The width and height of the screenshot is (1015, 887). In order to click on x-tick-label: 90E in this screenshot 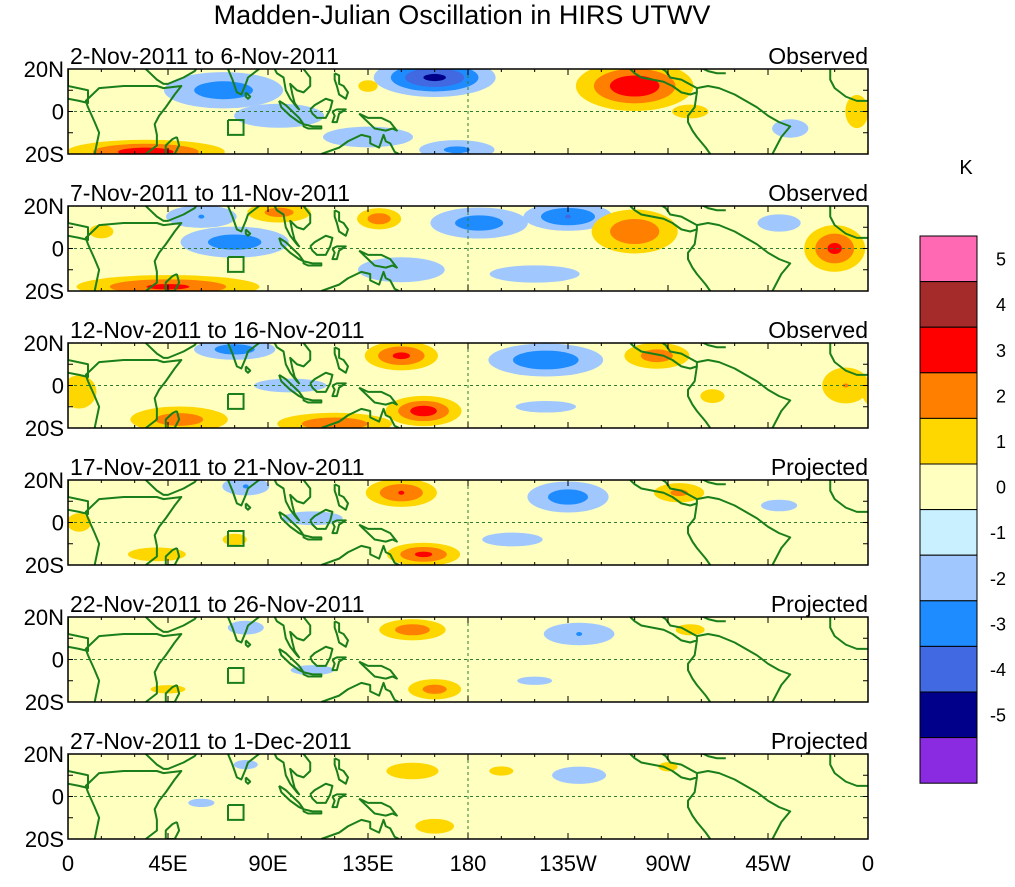, I will do `click(267, 863)`.